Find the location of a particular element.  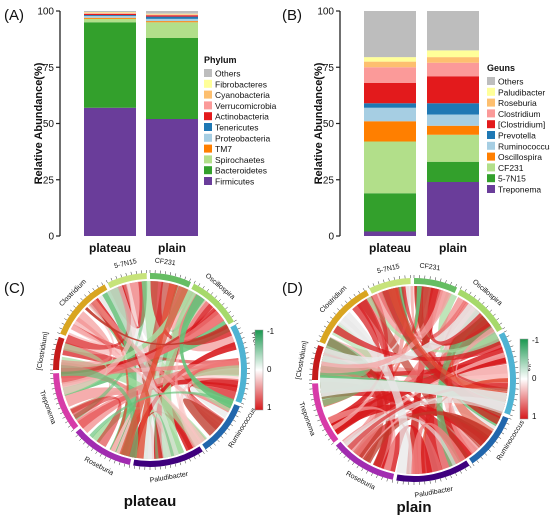

y-axis-label: Relative Abundance(%) is located at coordinates (39, 123).